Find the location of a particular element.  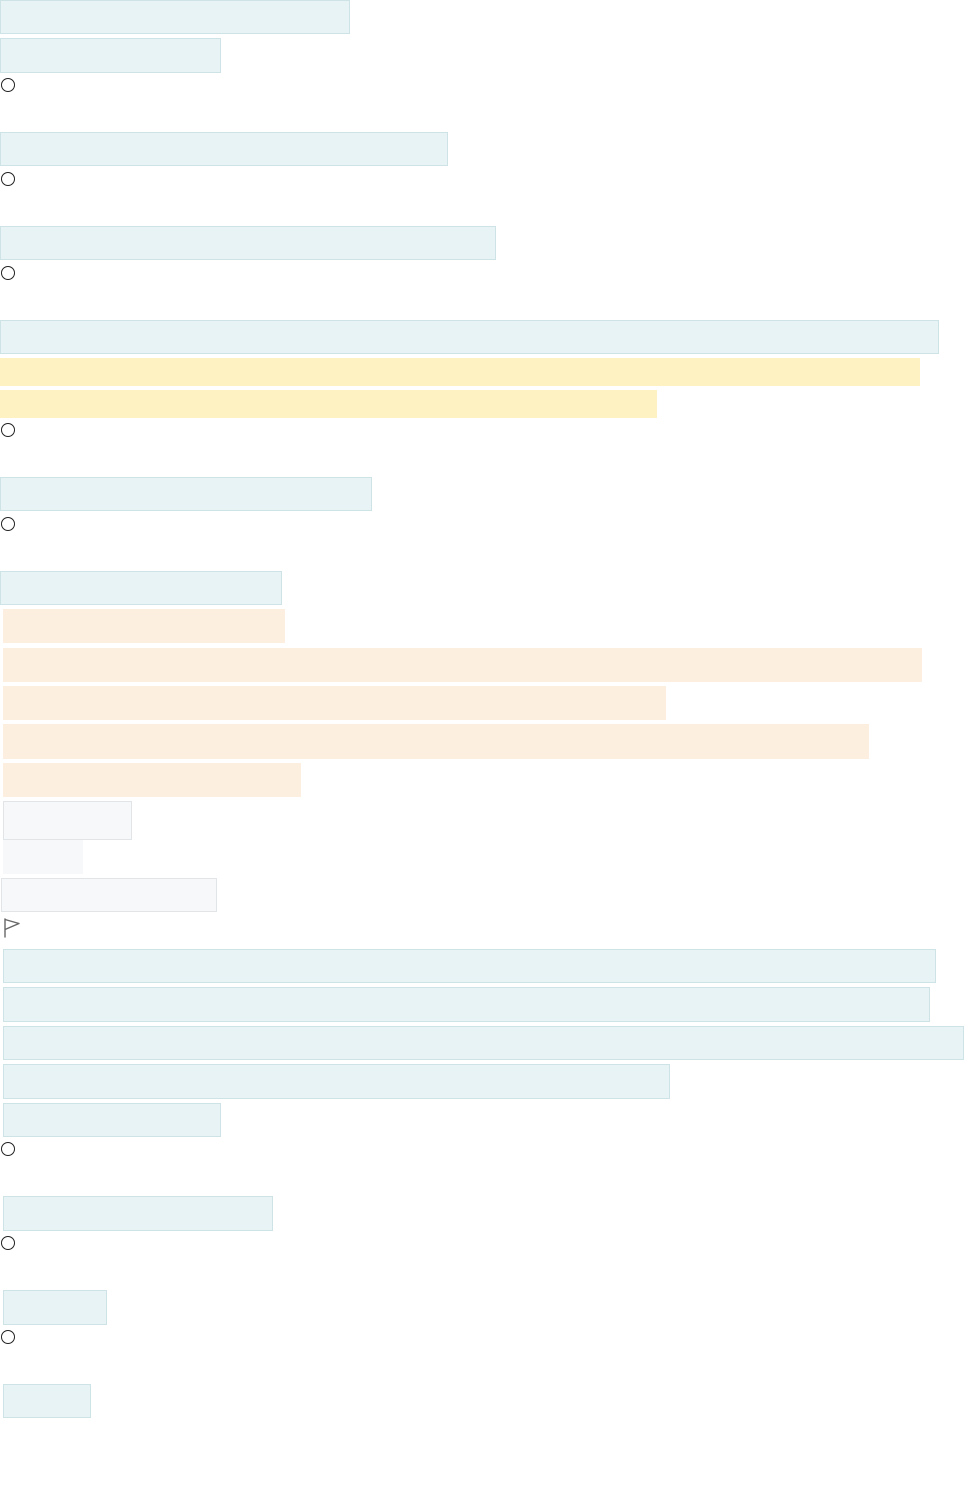

meta-text-b is located at coordinates (43, 857).